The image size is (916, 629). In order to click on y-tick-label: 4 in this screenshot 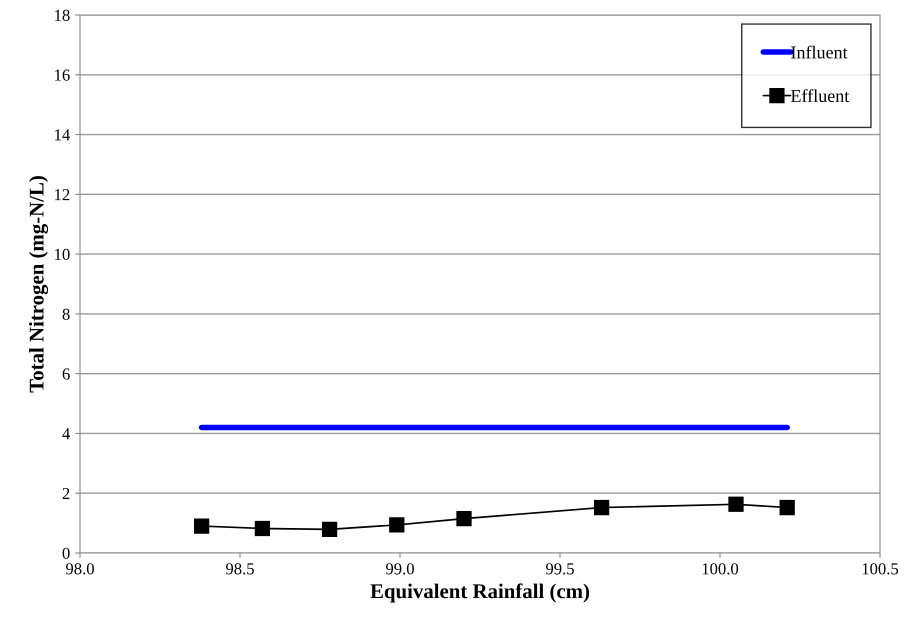, I will do `click(66, 434)`.